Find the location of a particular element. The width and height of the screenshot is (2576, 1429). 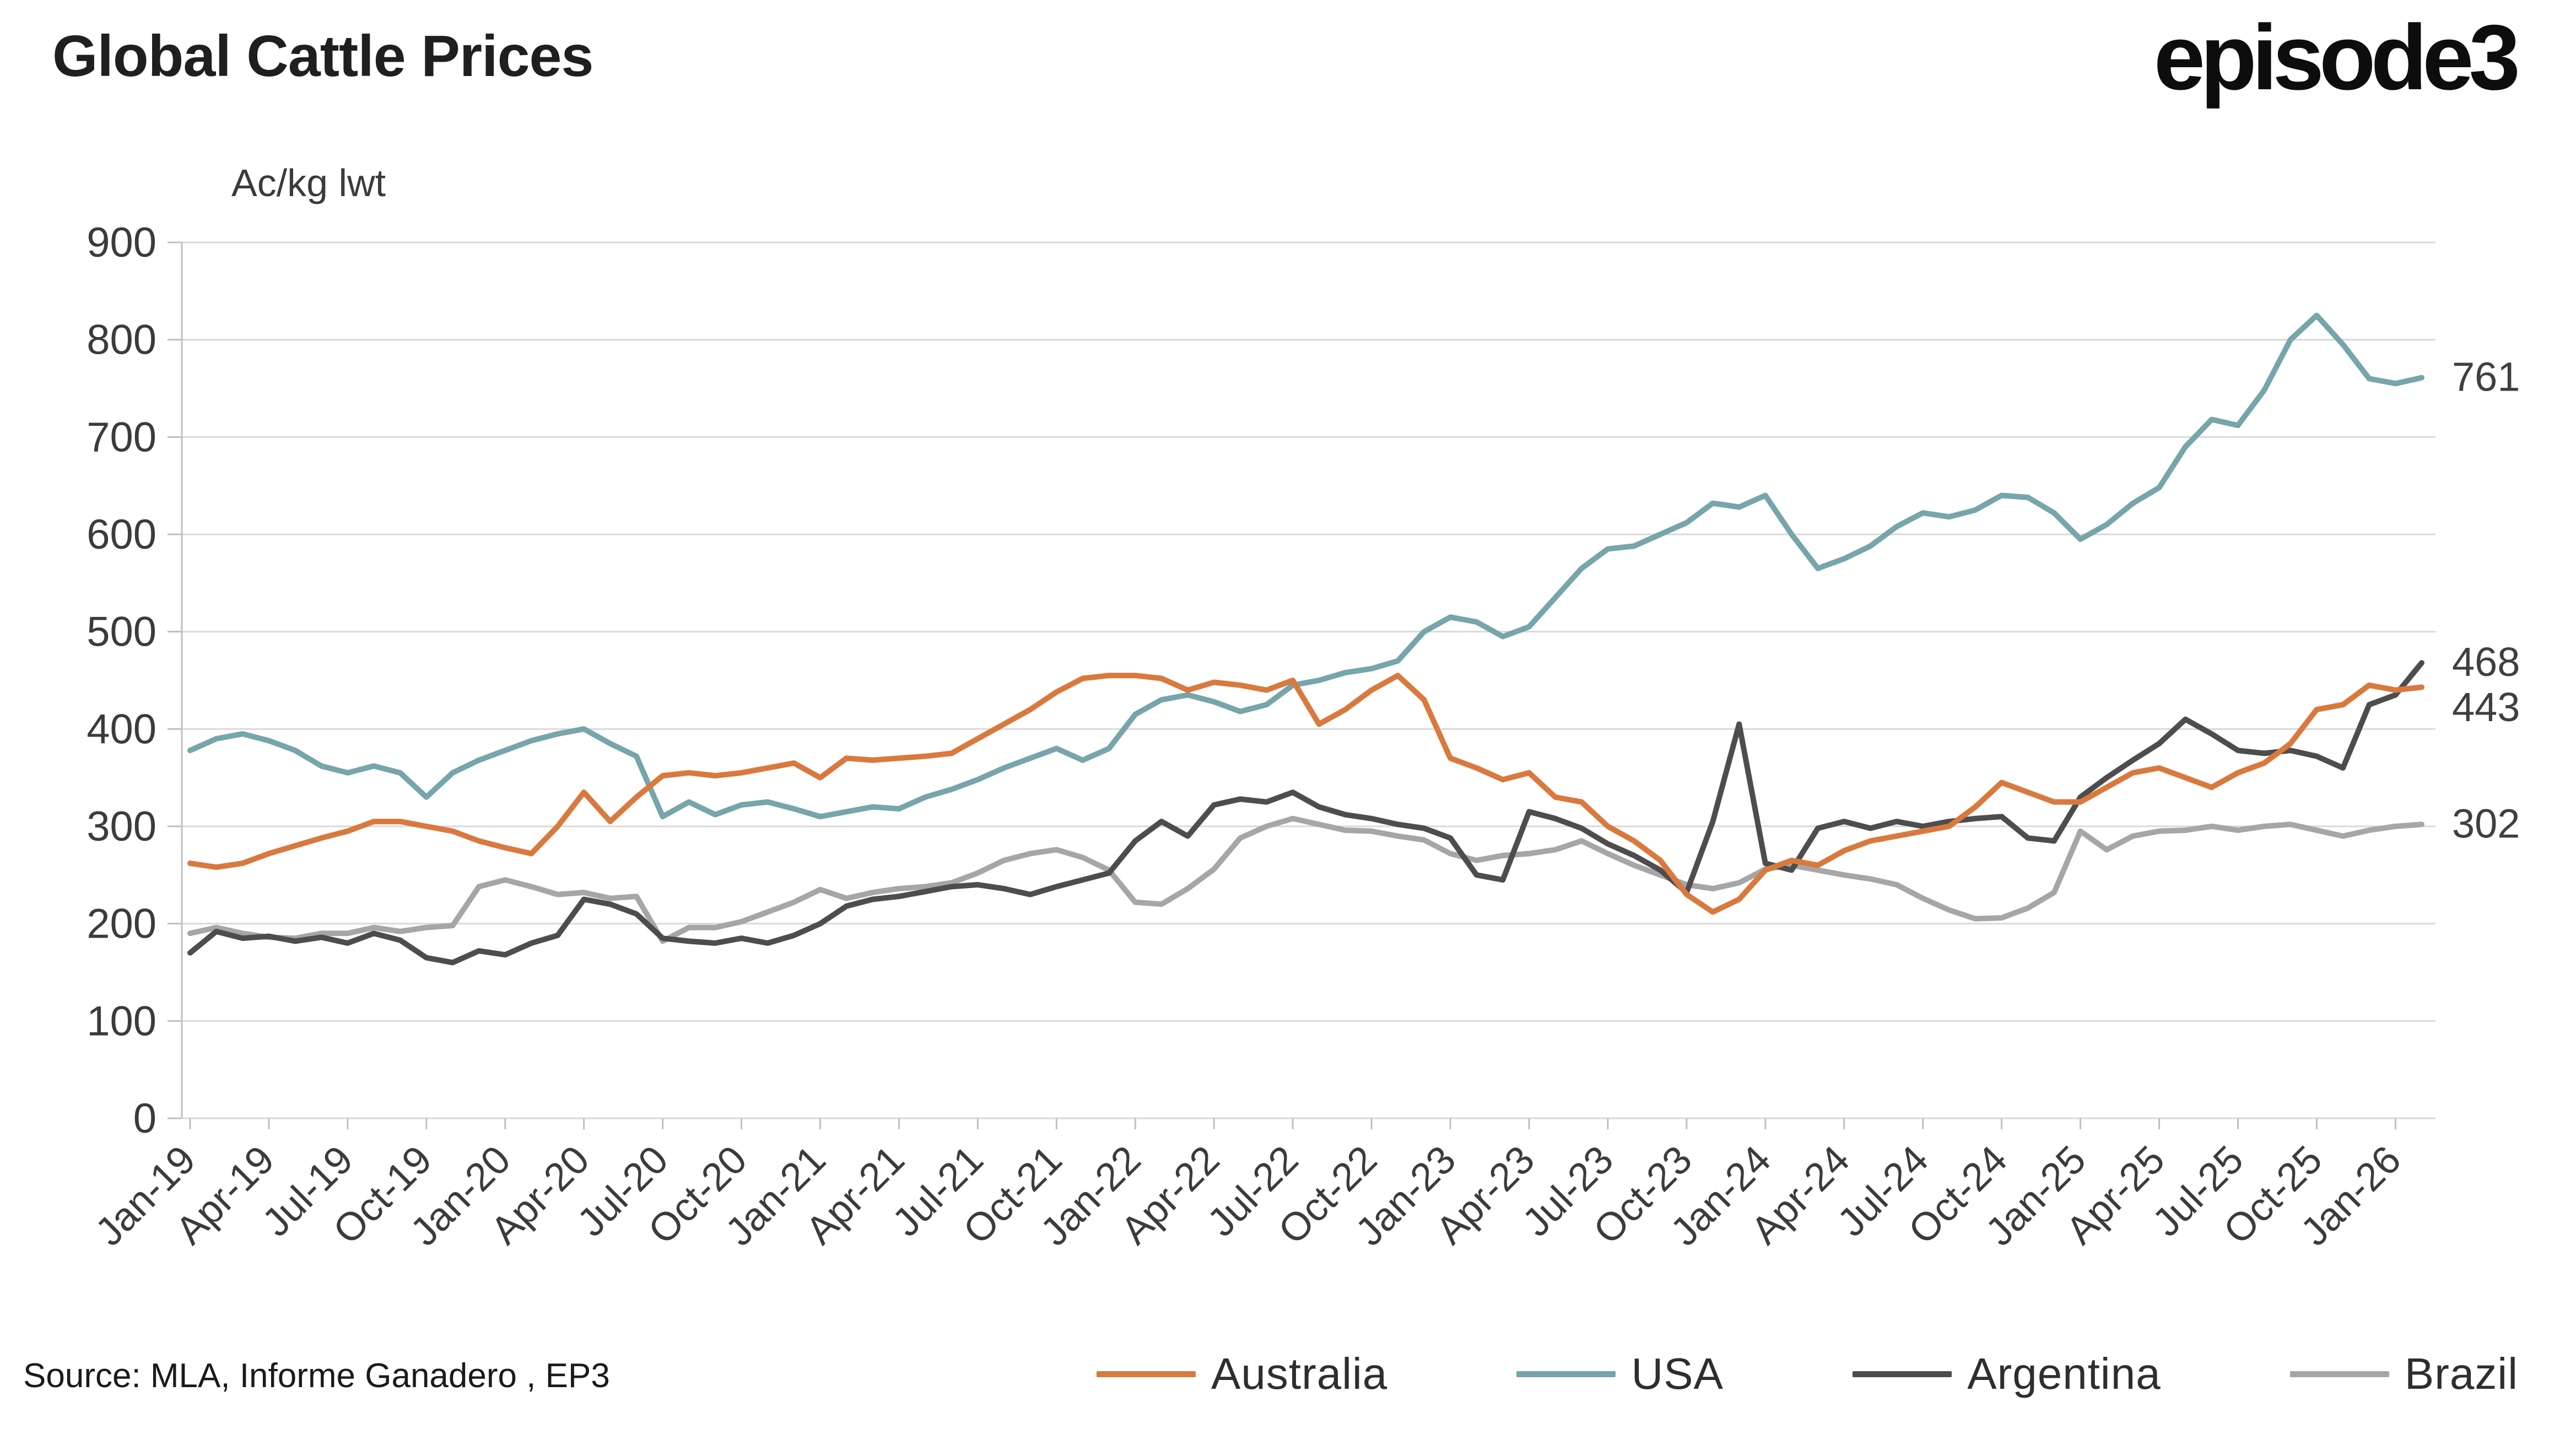

legend-label-brazil: Brazil is located at coordinates (2461, 1373).